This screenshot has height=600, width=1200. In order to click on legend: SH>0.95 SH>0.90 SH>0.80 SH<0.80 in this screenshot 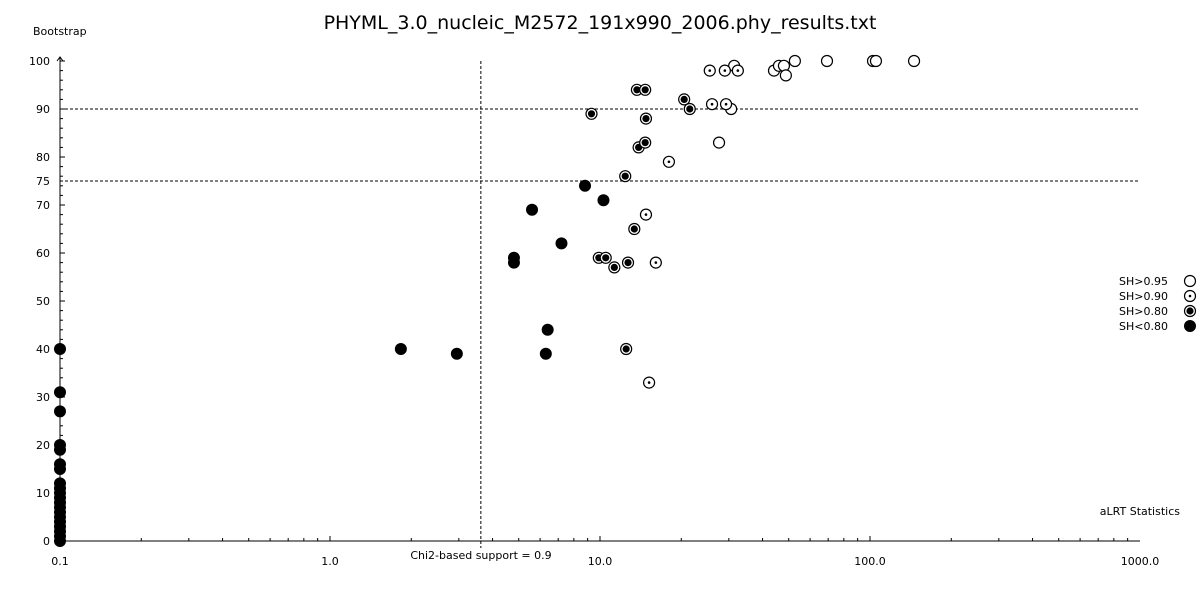, I will do `click(1158, 303)`.